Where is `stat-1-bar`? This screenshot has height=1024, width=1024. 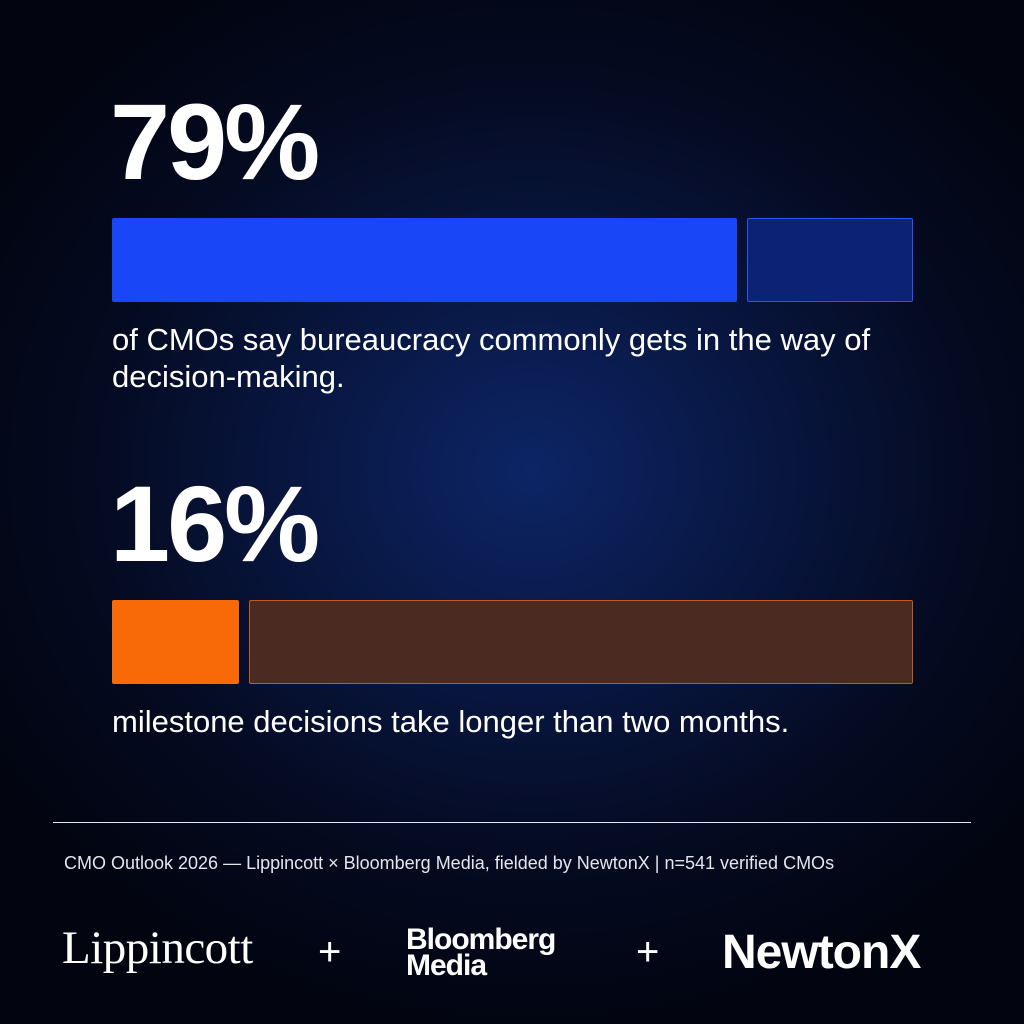 stat-1-bar is located at coordinates (512, 260).